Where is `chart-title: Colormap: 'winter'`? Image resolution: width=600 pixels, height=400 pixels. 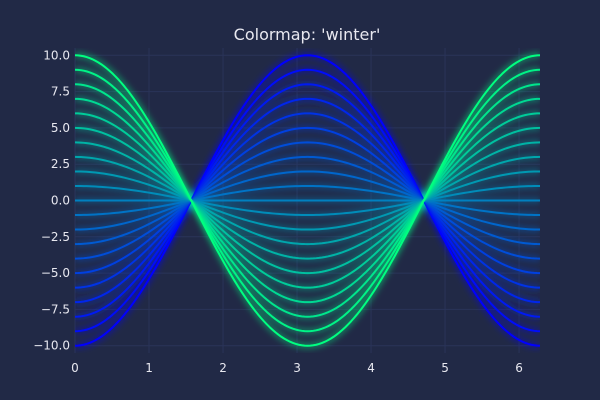
chart-title: Colormap: 'winter' is located at coordinates (307, 34).